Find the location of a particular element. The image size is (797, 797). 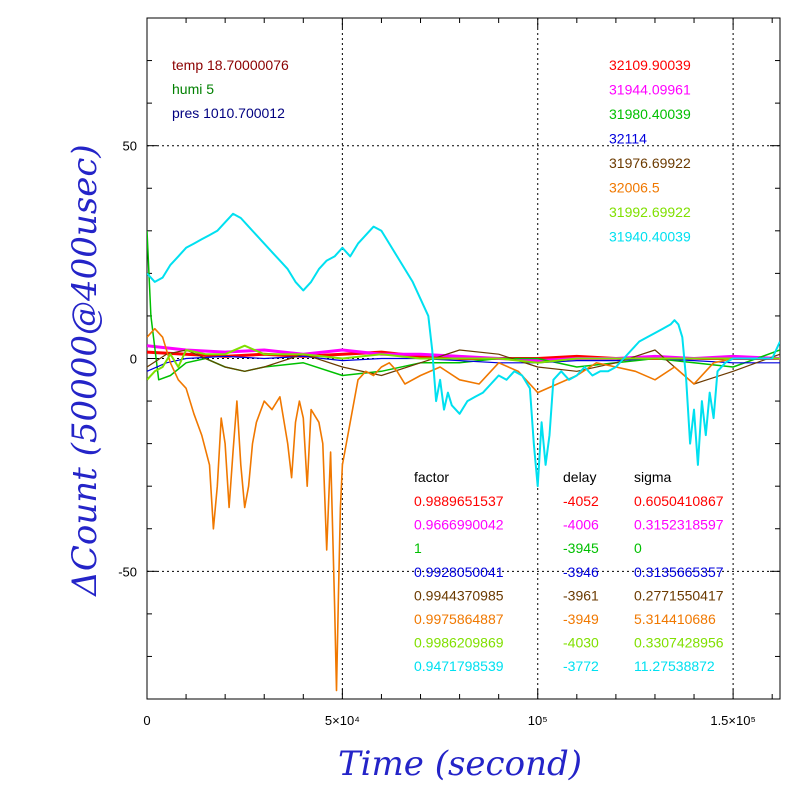

stats-delay: -4030 is located at coordinates (581, 643).